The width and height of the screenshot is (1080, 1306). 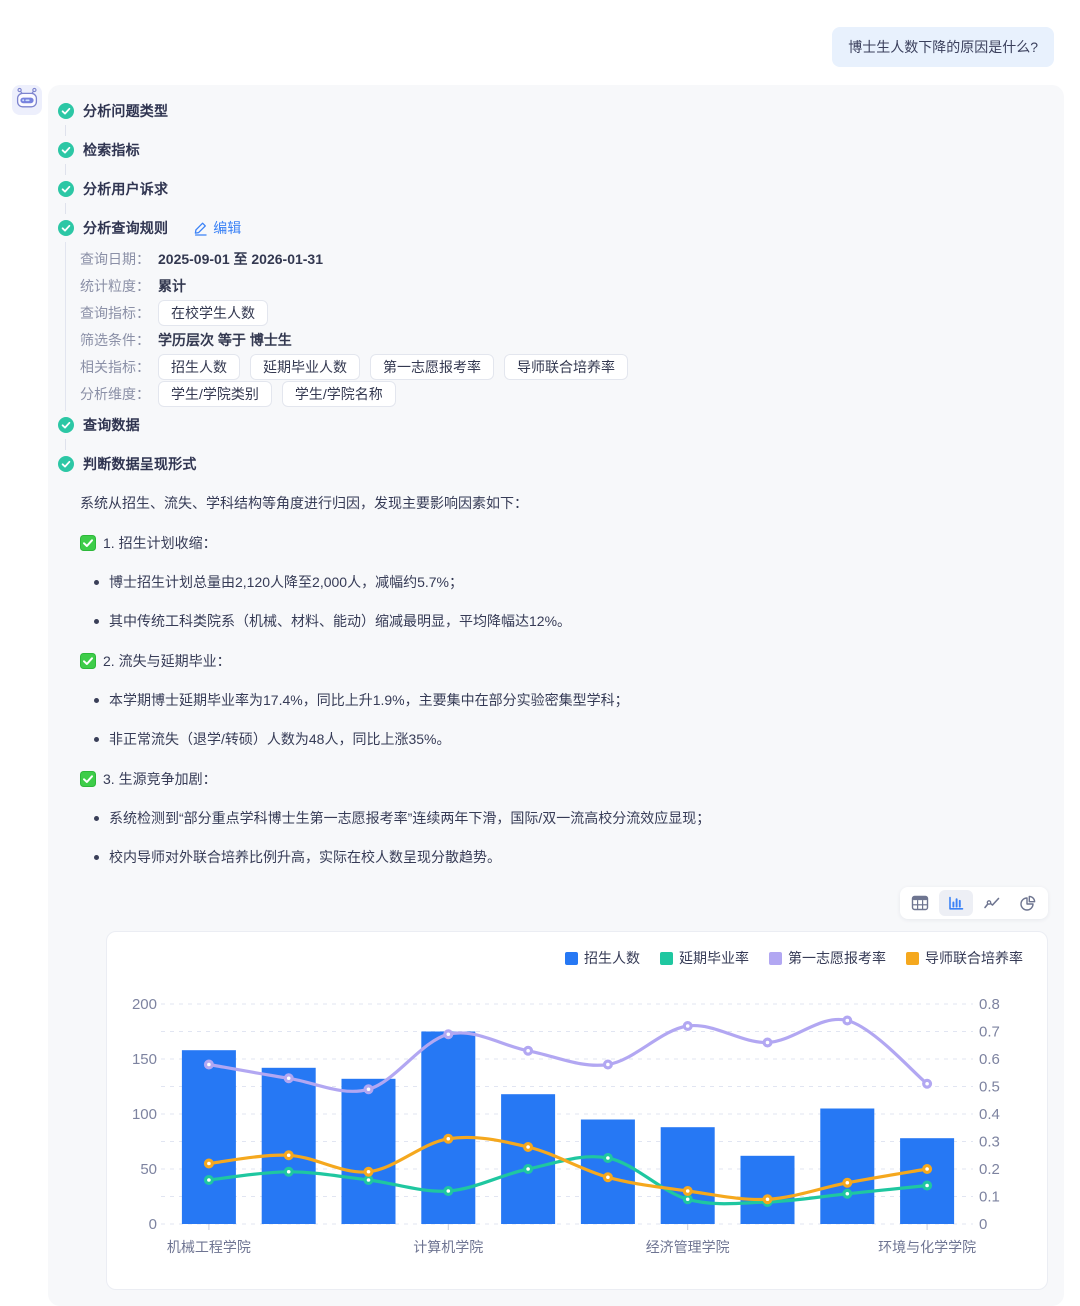 What do you see at coordinates (989, 1169) in the screenshot?
I see `svg-text: 0.2` at bounding box center [989, 1169].